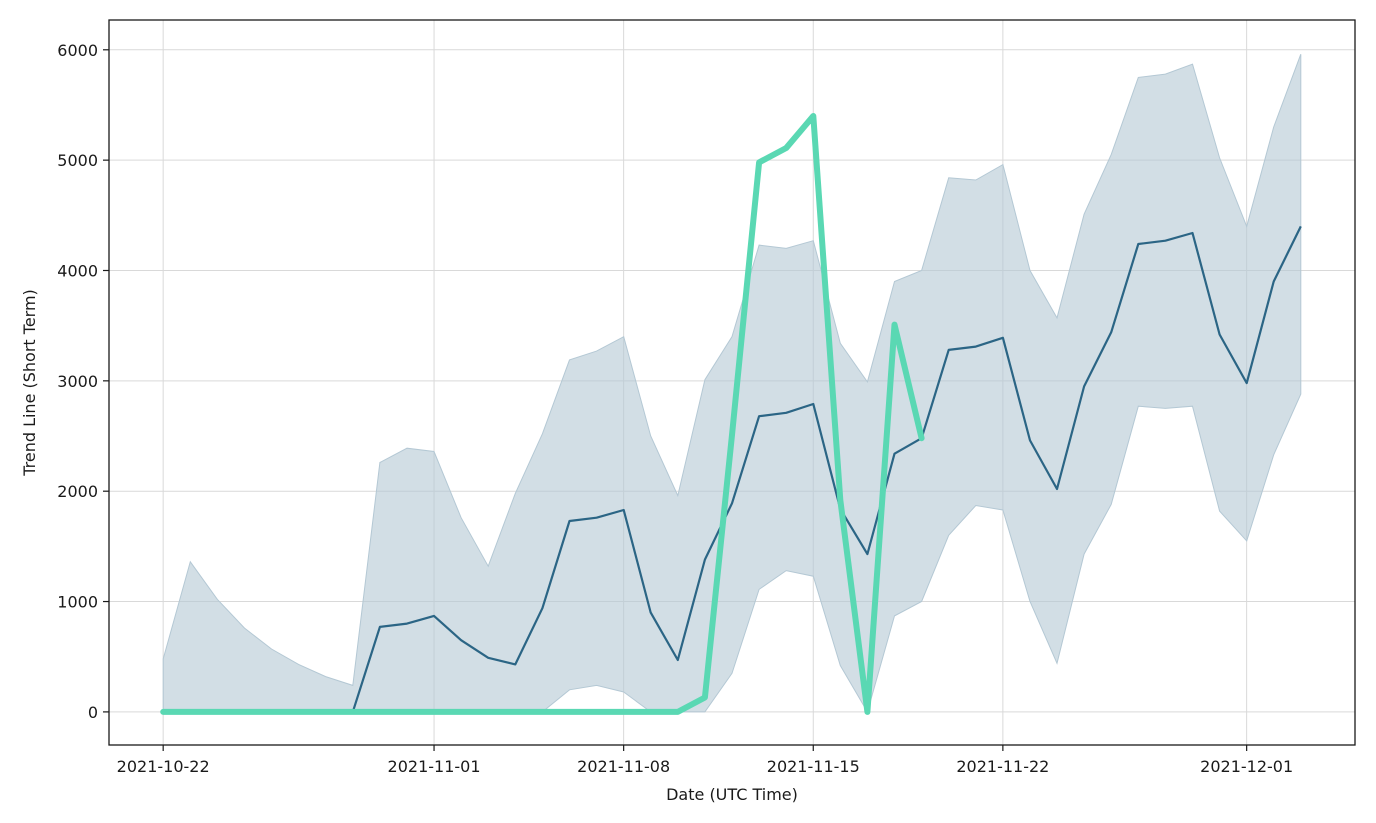 The width and height of the screenshot is (1376, 823). Describe the element at coordinates (77, 602) in the screenshot. I see `y-tick-label: 1000` at that location.